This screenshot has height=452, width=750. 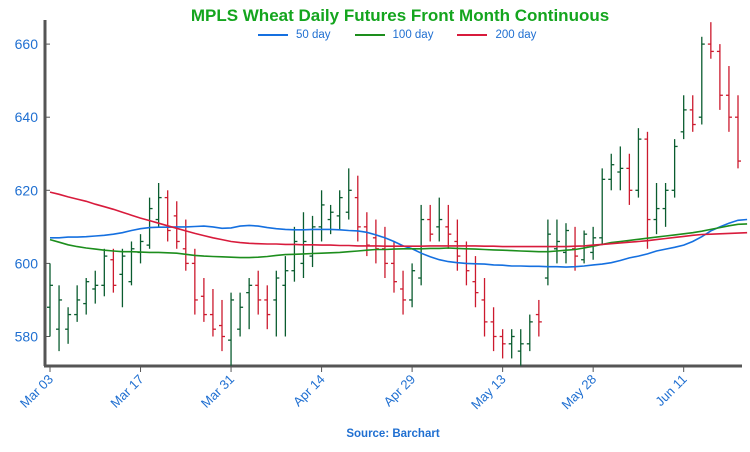 I want to click on legend-item-200day: 200 day, so click(x=496, y=35).